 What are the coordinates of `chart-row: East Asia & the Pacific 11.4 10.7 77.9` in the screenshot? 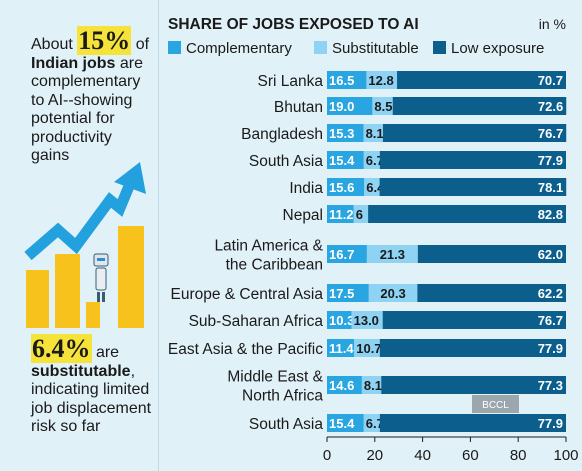 It's located at (367, 348).